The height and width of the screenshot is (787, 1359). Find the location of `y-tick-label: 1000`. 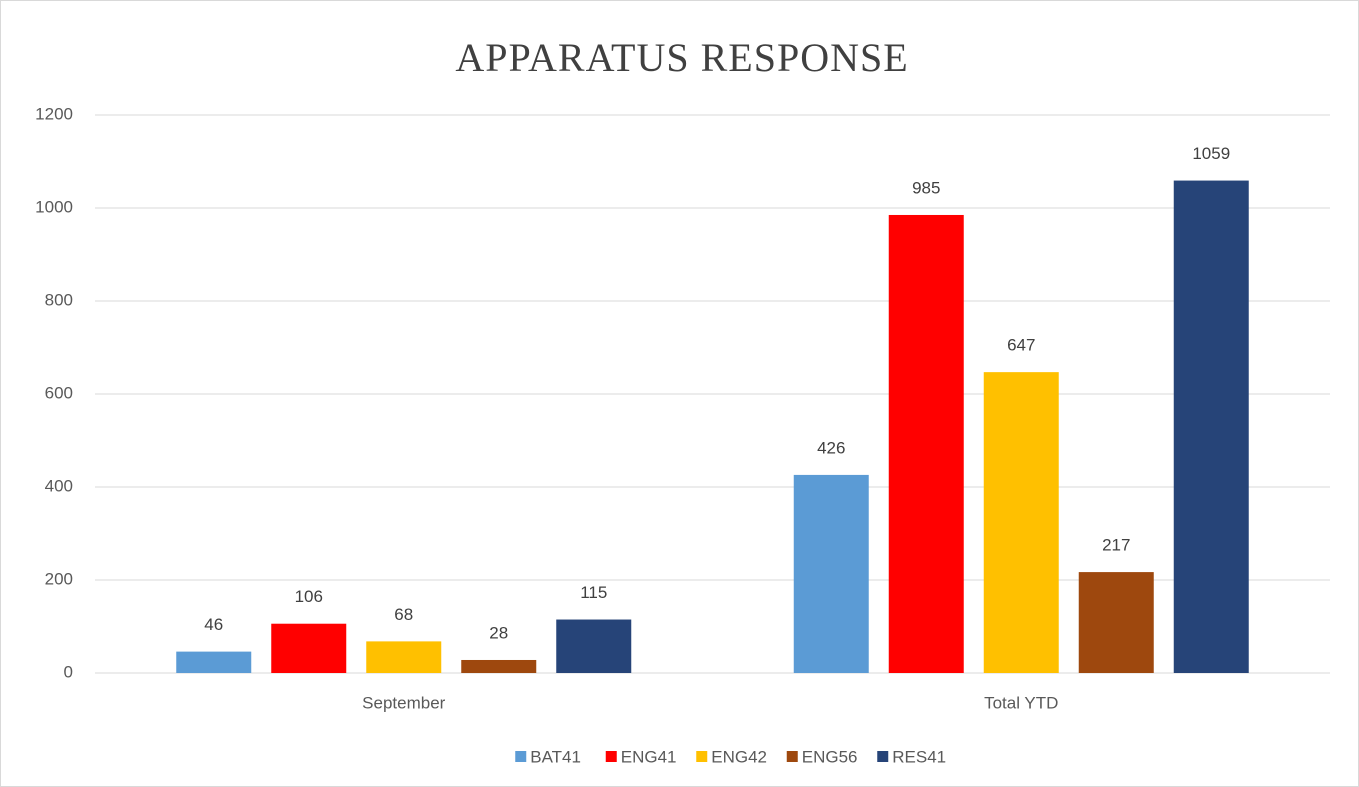

y-tick-label: 1000 is located at coordinates (54, 206).